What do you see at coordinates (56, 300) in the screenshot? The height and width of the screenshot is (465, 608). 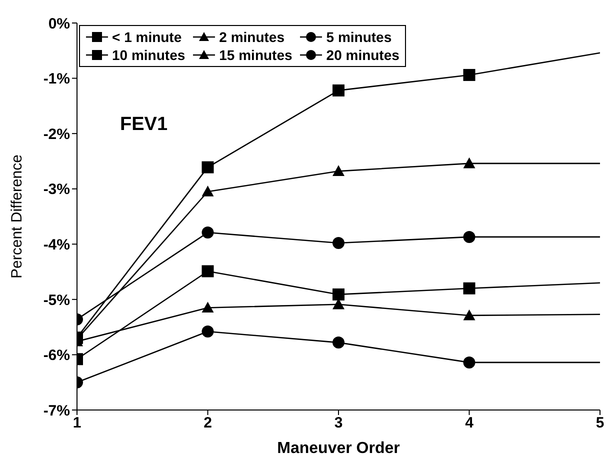 I see `y-tick-label: -5%` at bounding box center [56, 300].